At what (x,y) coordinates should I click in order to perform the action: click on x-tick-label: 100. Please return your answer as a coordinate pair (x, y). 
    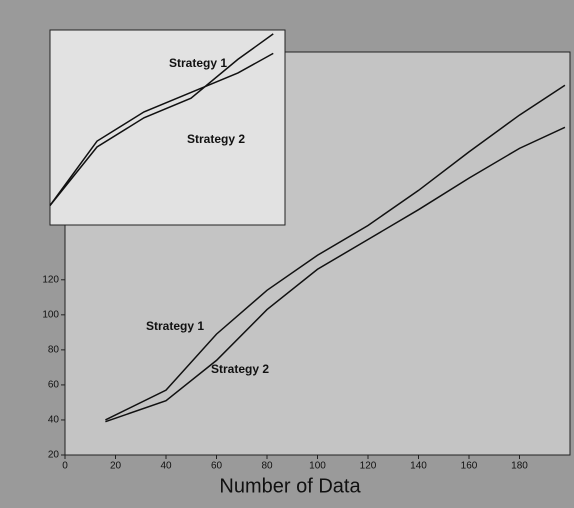
    Looking at the image, I should click on (317, 466).